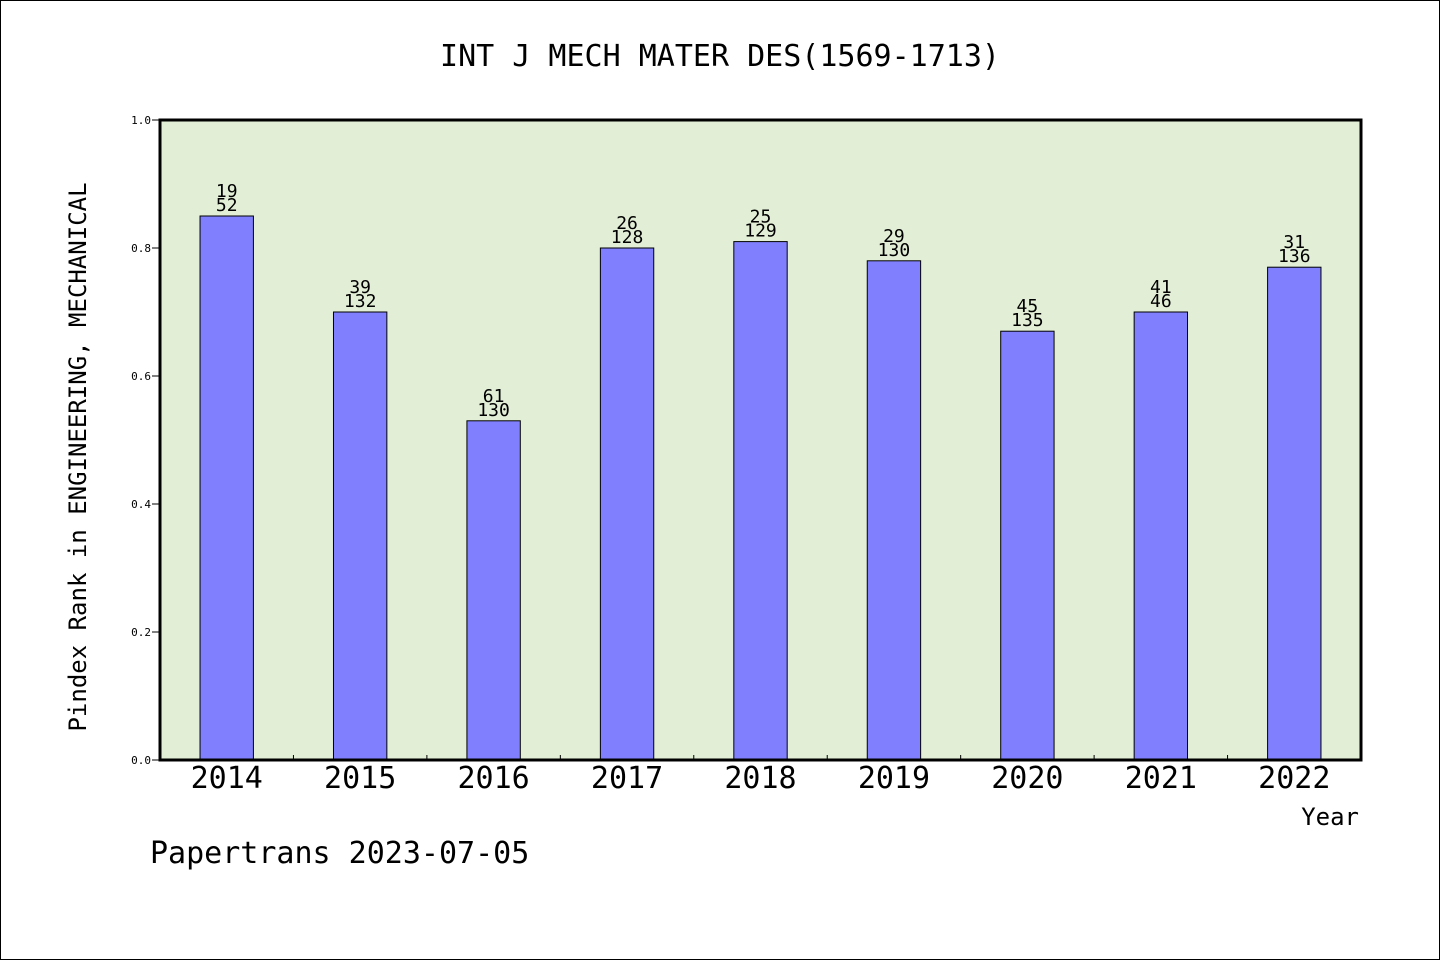  I want to click on y-tick-label: 1.0, so click(141, 120).